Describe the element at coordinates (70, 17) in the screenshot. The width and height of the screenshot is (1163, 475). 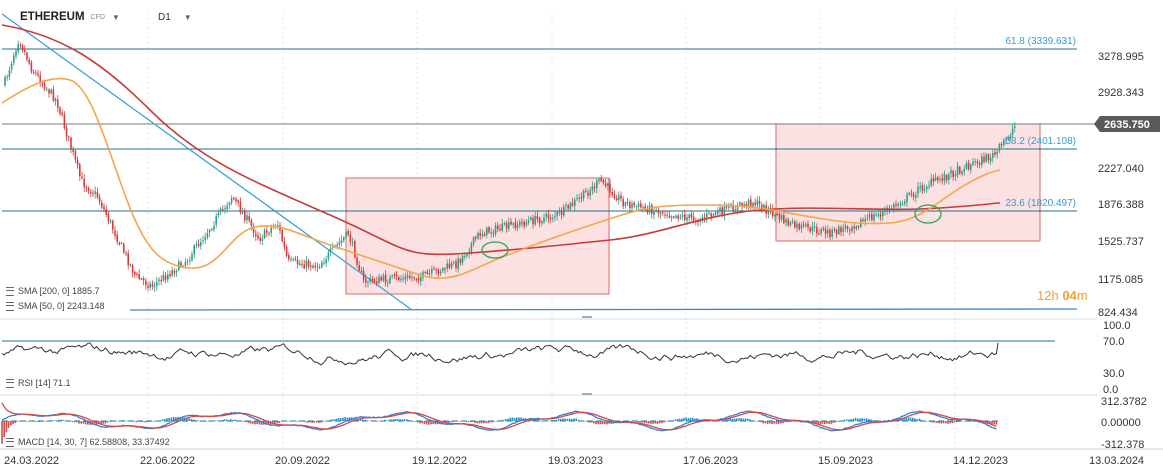
I see `symbol-selector: ETHEREUM CFD ▼` at that location.